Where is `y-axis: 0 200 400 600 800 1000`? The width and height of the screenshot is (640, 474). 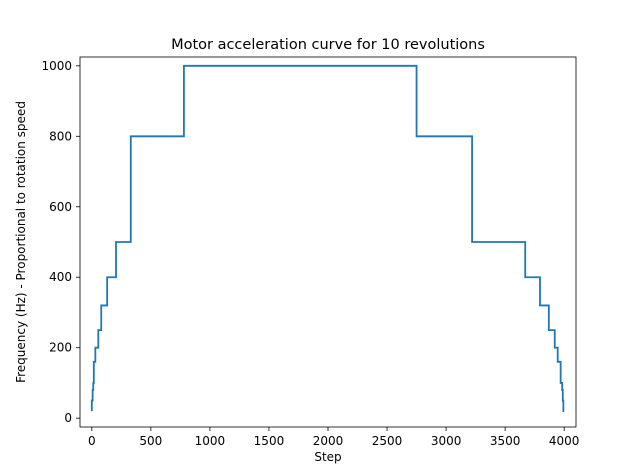
y-axis: 0 200 400 600 800 1000 is located at coordinates (60, 242).